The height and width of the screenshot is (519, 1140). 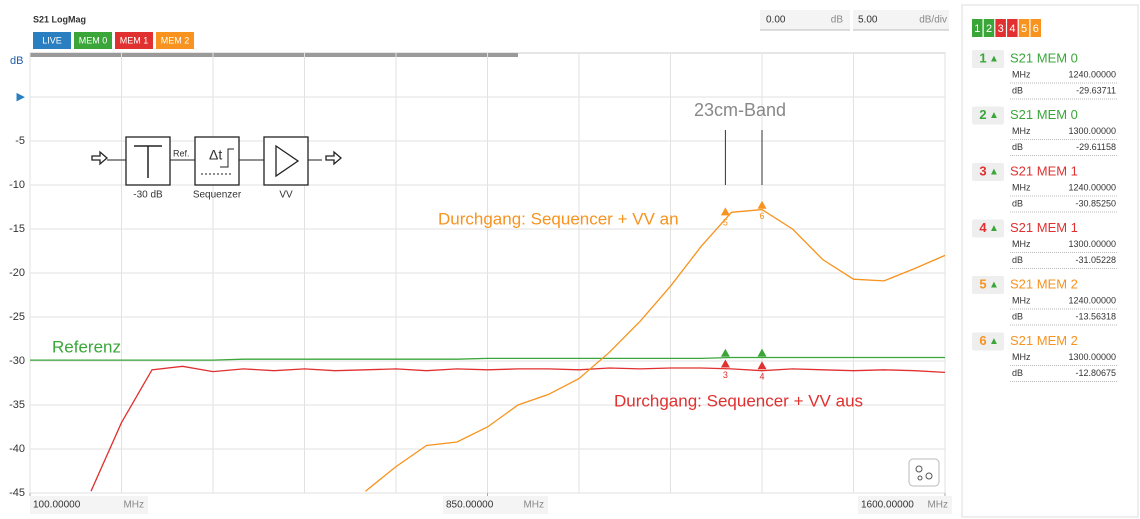 I want to click on y-unit: dB, so click(x=16, y=61).